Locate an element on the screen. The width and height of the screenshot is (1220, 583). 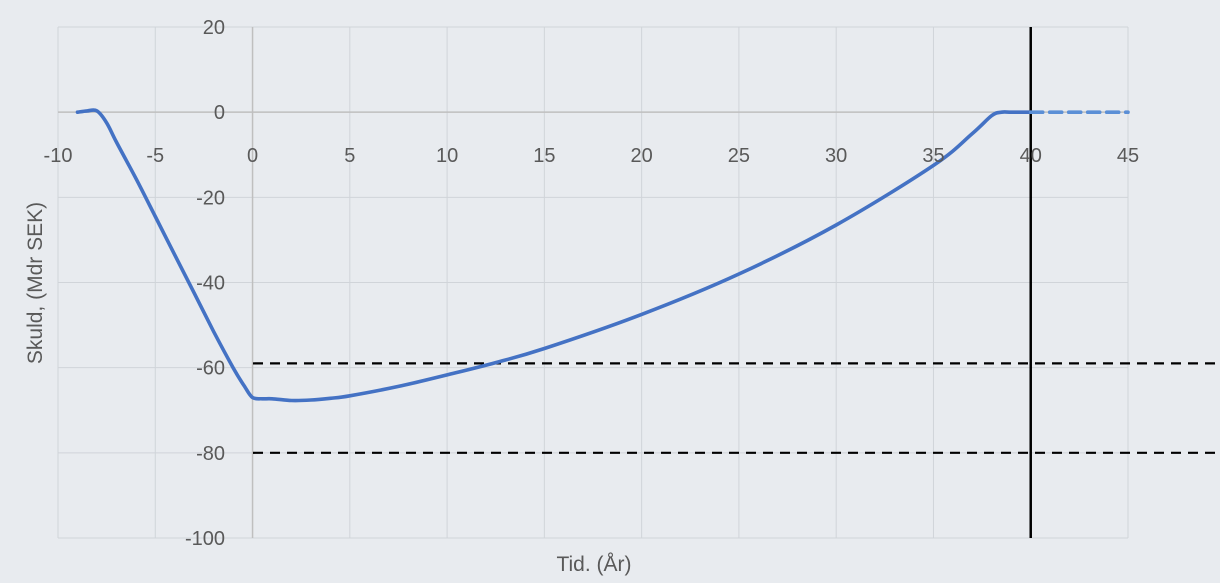
x-tick-labels: -10 -5 0 5 10 15 20 25 30 35 40 45 is located at coordinates (592, 156).